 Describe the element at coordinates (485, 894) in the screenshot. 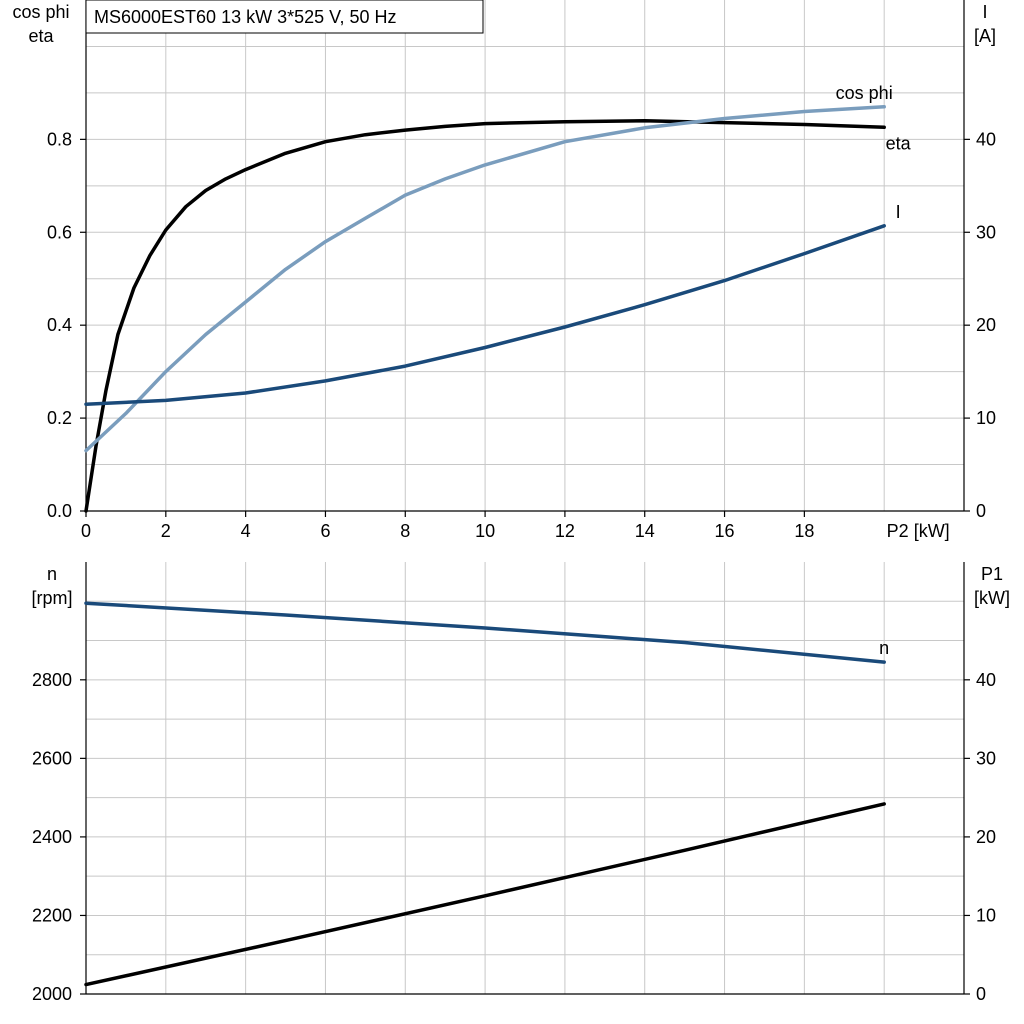

I see `series-line-p1` at that location.